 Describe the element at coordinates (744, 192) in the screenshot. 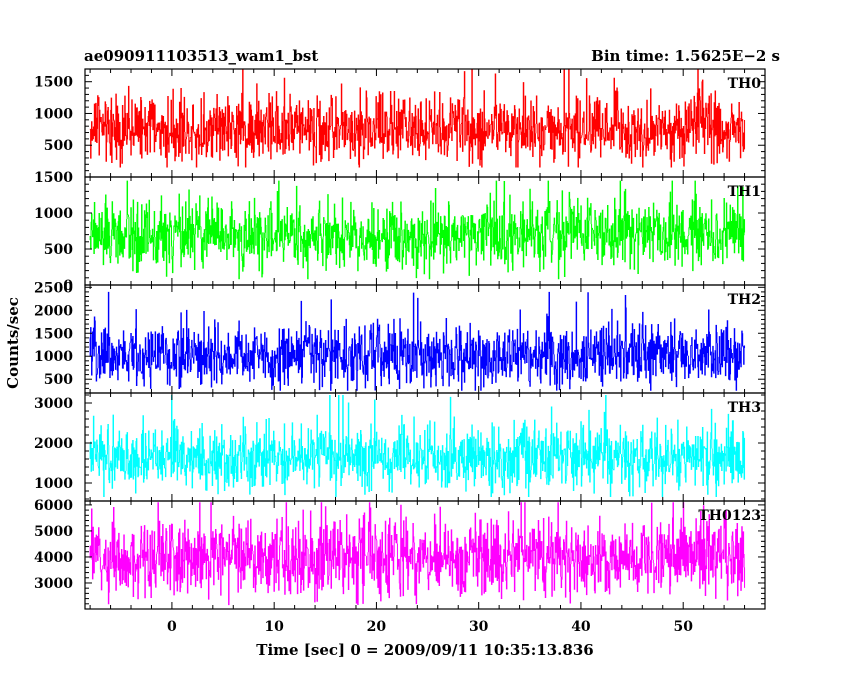

I see `panel-label: TH1` at that location.